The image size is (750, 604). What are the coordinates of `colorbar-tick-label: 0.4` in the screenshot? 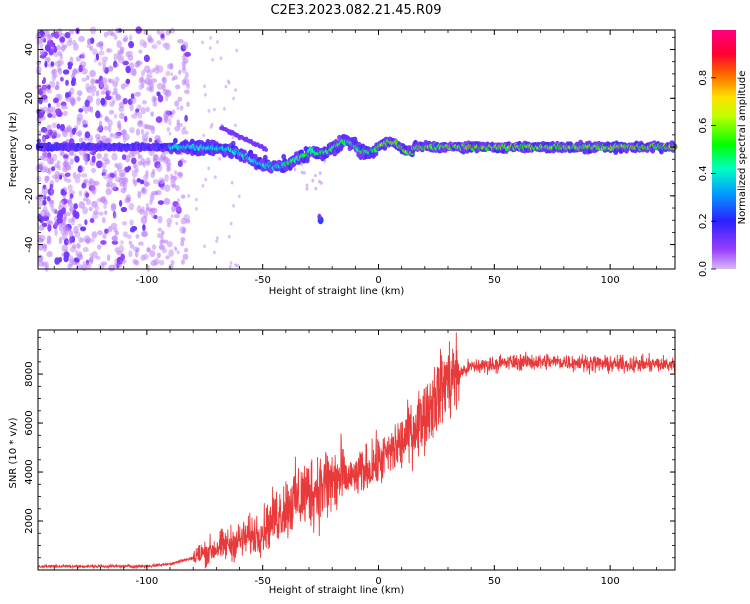 It's located at (703, 173).